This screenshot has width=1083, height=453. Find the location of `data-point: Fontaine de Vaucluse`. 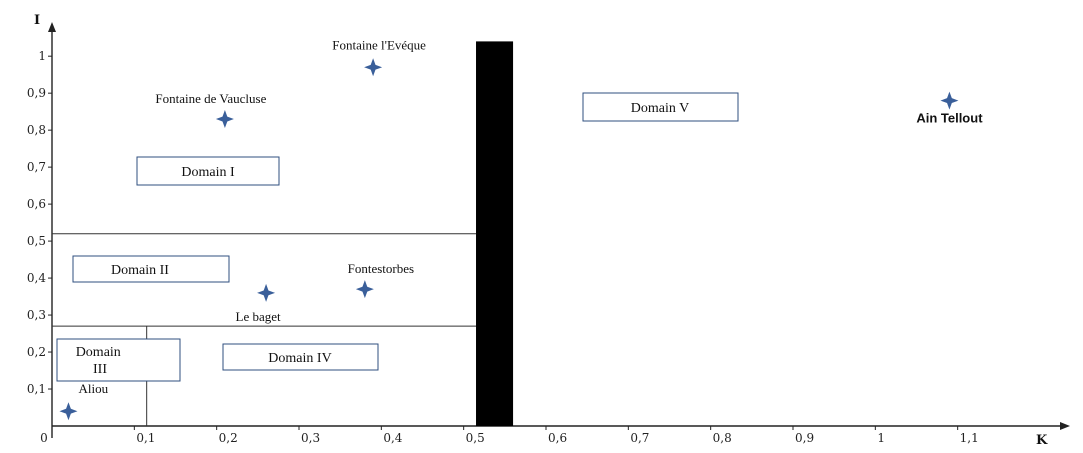

data-point: Fontaine de Vaucluse is located at coordinates (211, 110).